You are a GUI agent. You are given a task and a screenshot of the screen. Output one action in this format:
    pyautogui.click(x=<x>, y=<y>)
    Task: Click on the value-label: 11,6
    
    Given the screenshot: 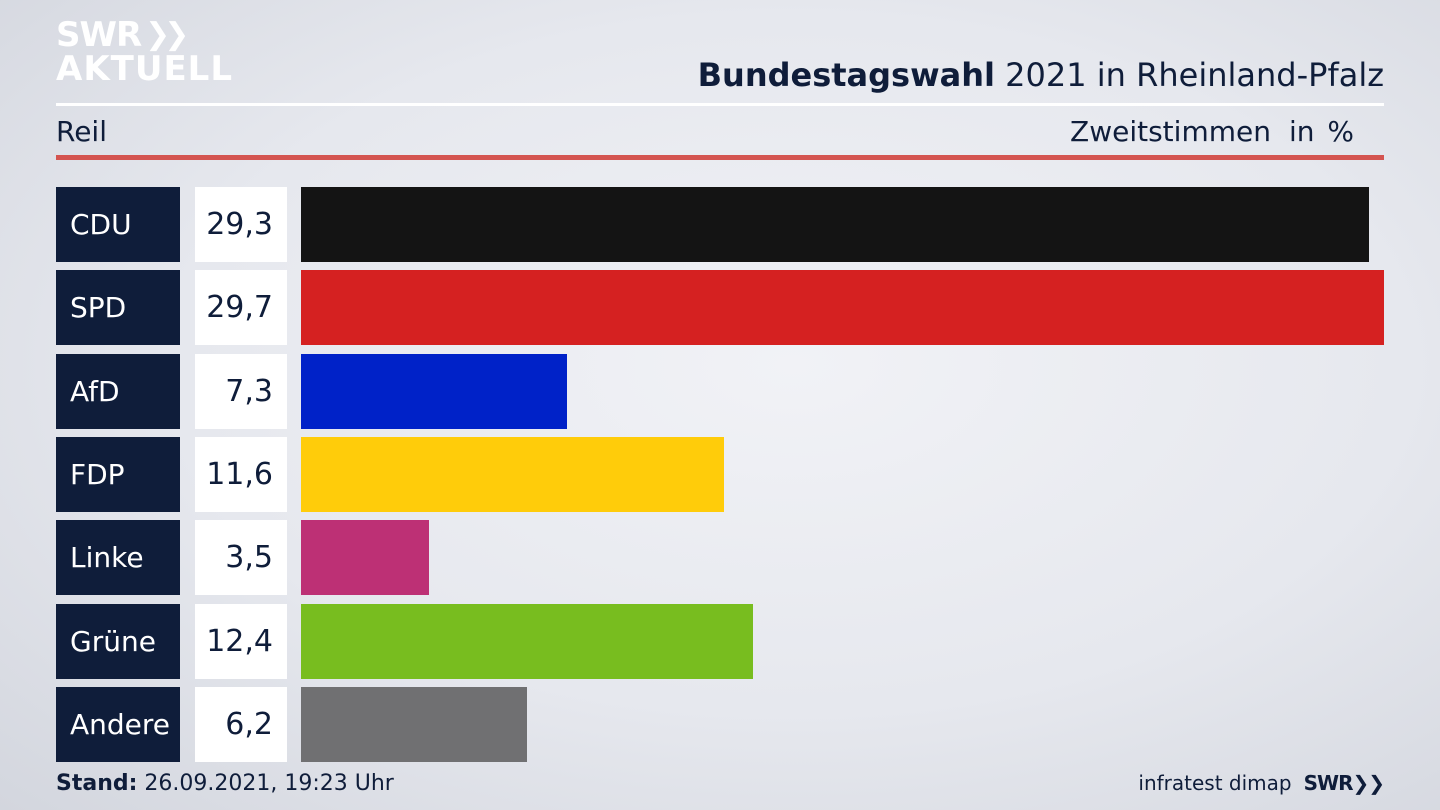 What is the action you would take?
    pyautogui.click(x=241, y=474)
    